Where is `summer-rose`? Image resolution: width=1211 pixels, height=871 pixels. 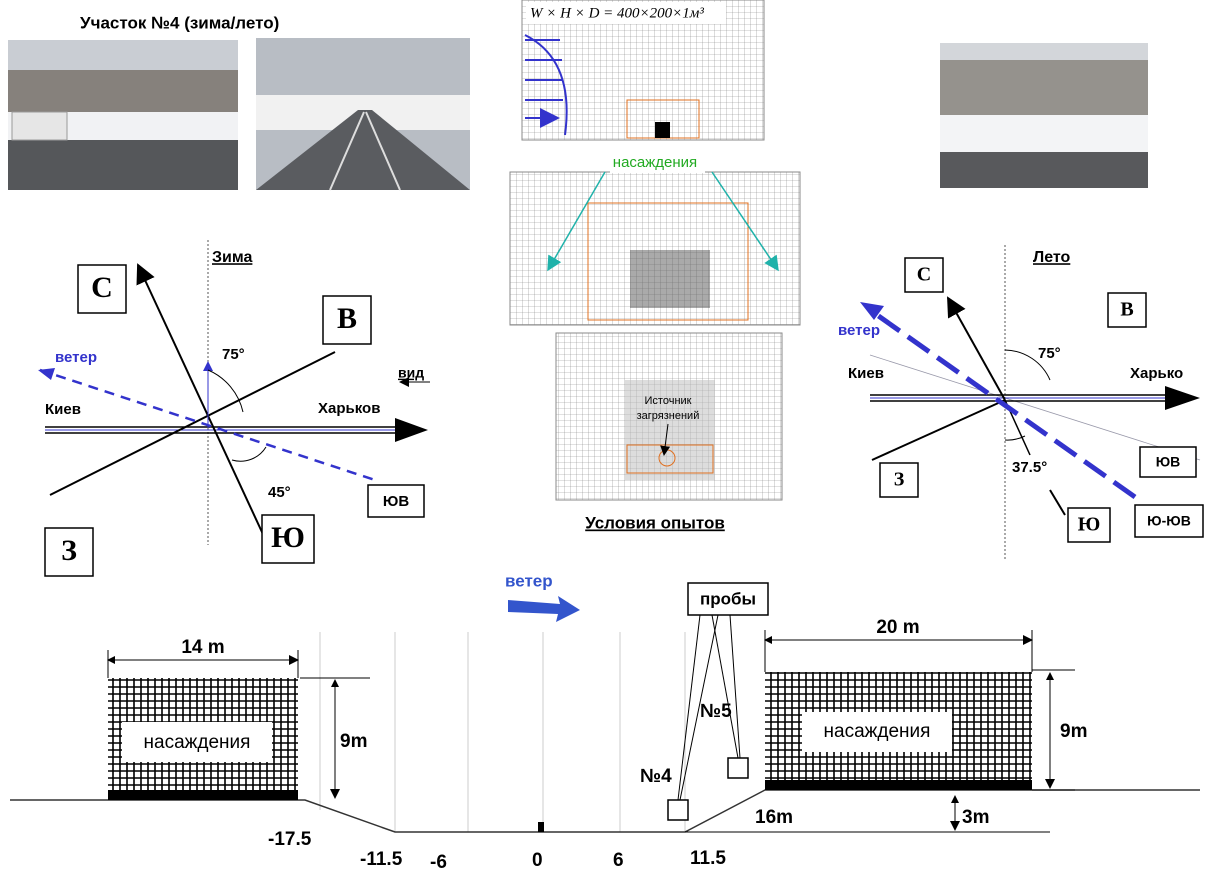 summer-rose is located at coordinates (1030, 402).